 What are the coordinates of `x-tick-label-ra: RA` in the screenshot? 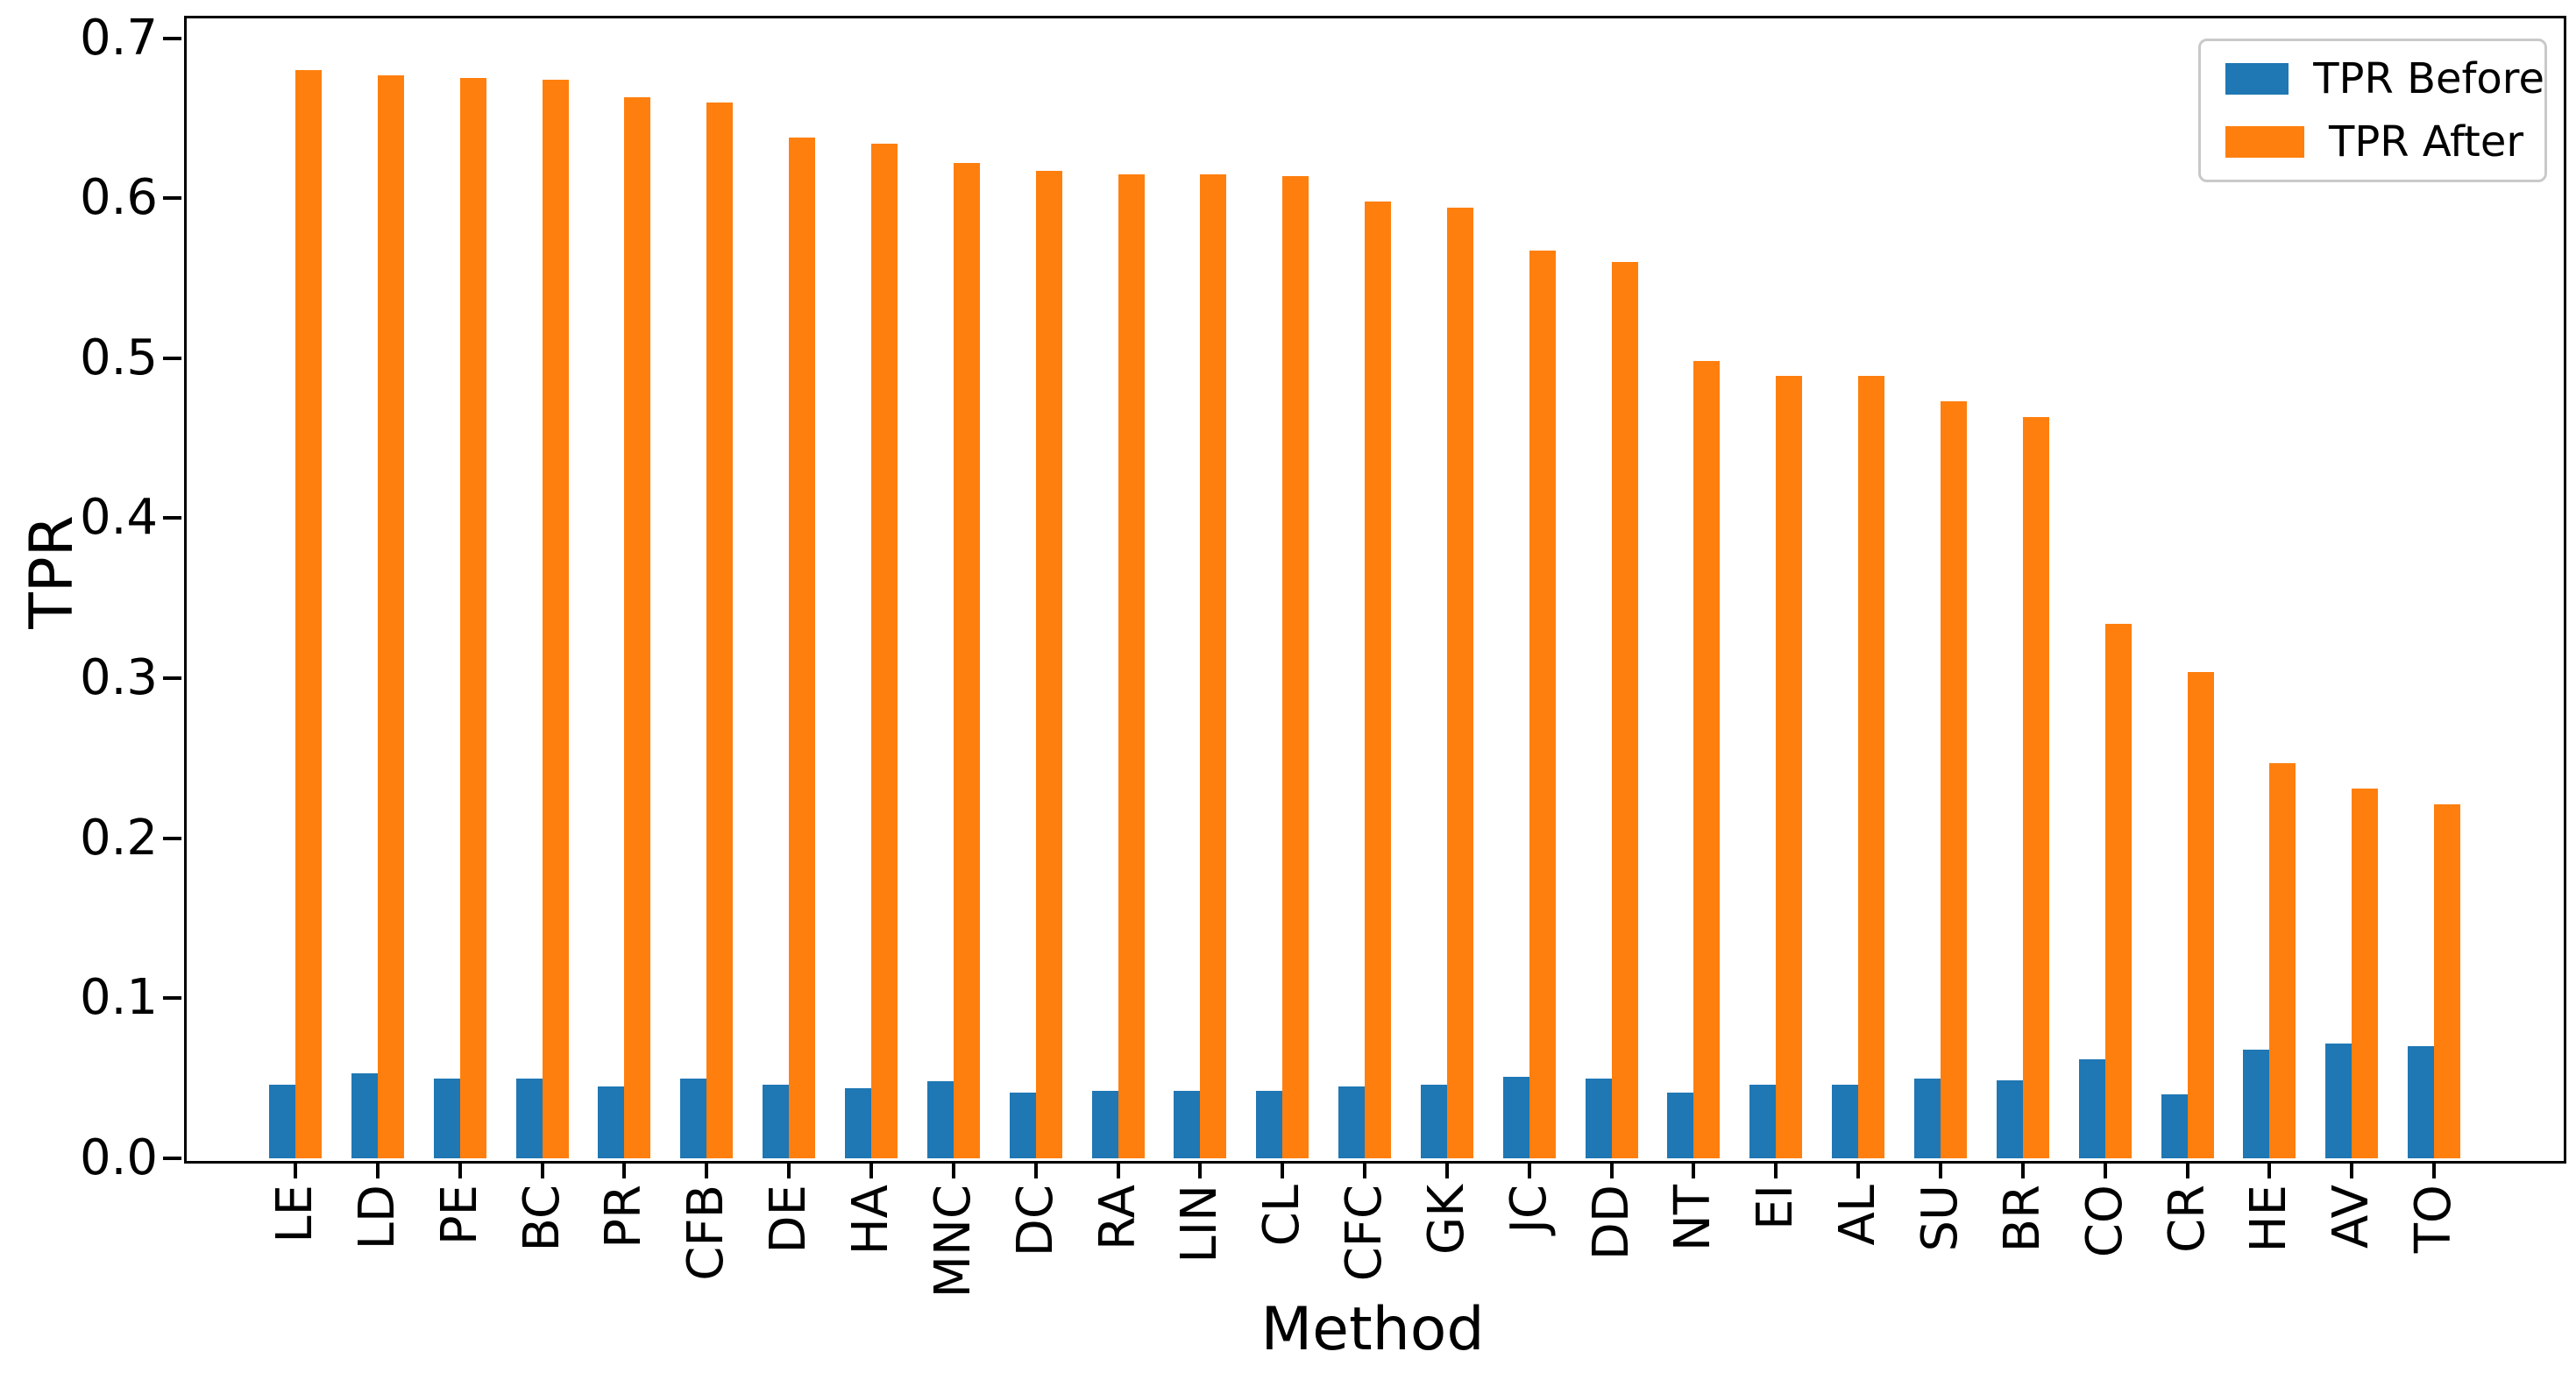 It's located at (1117, 1217).